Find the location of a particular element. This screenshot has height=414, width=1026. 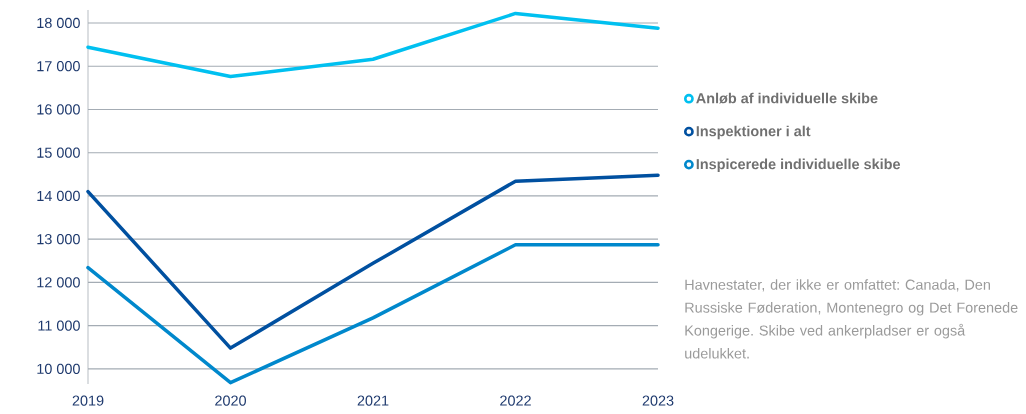

x-tick-label: 2019 is located at coordinates (88, 400).